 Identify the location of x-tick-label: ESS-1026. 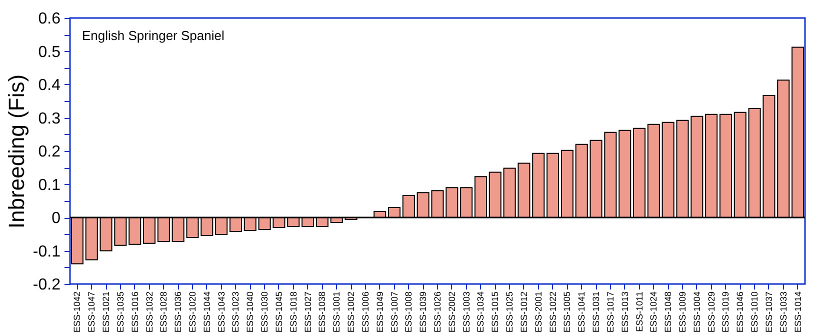
(437, 312).